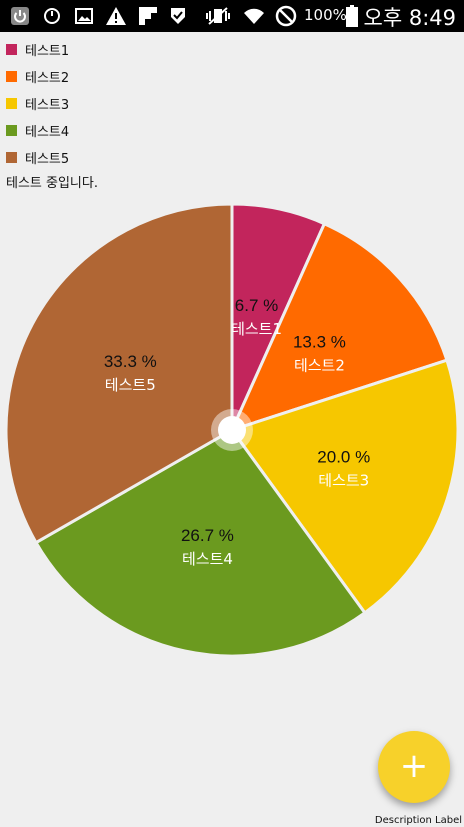 The image size is (464, 827). I want to click on slice-percent-label: 20.0 %, so click(343, 456).